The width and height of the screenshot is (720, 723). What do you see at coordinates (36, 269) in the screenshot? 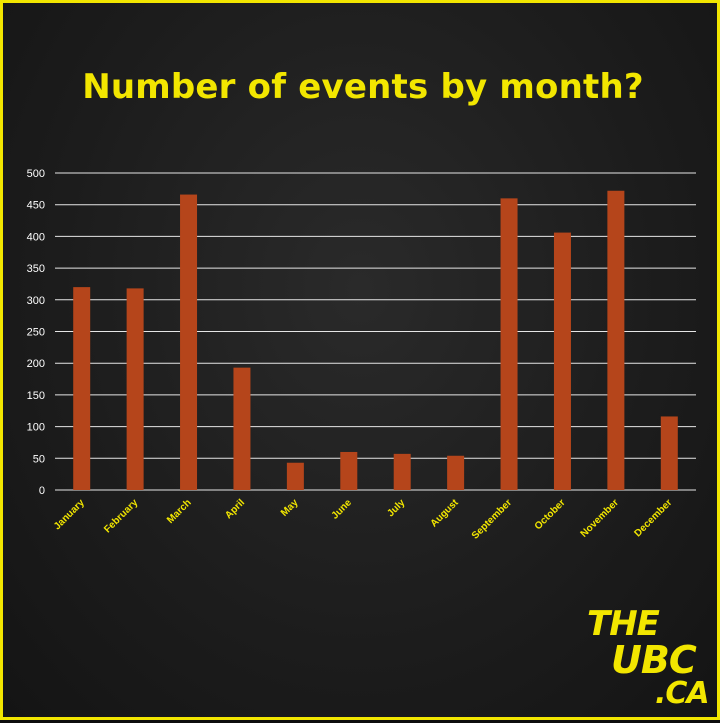
I see `y-tick-label: 350` at bounding box center [36, 269].